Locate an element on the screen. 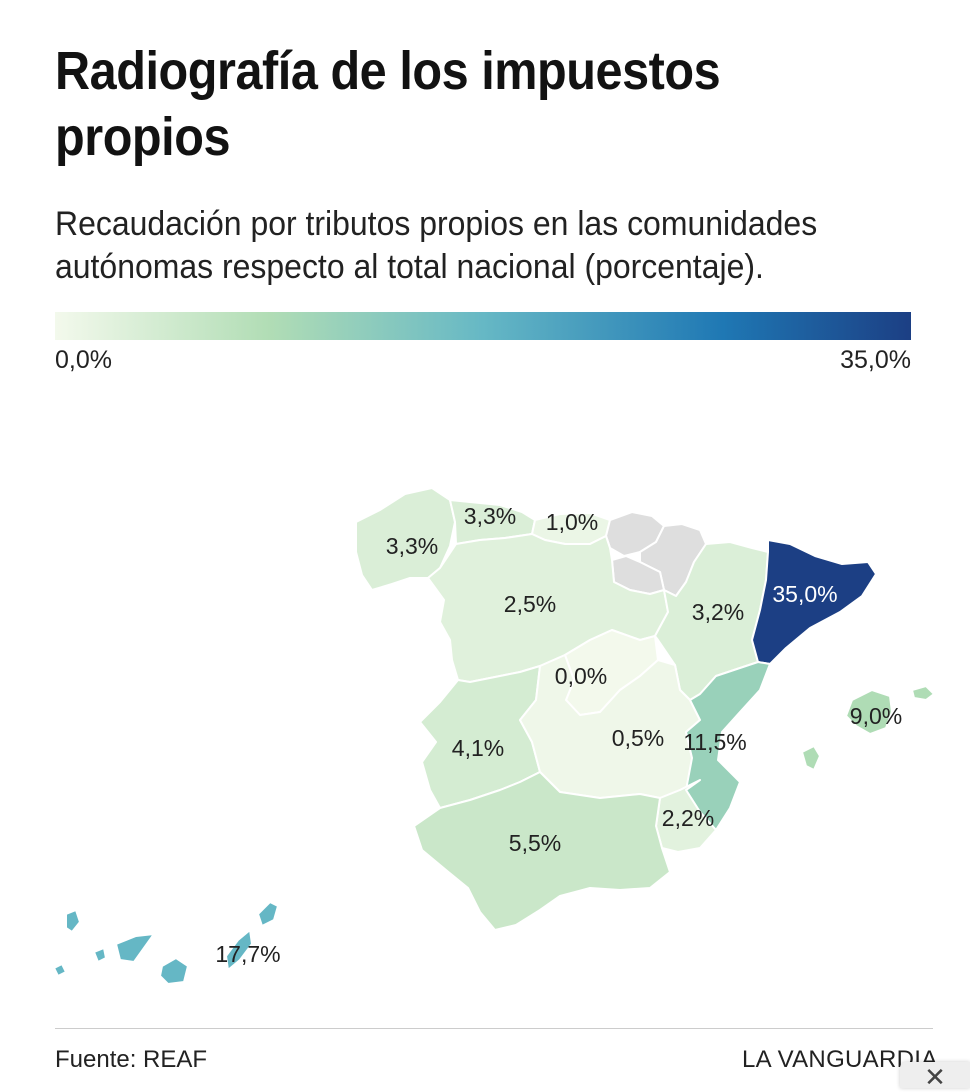  close-icon: ✕ is located at coordinates (935, 1077).